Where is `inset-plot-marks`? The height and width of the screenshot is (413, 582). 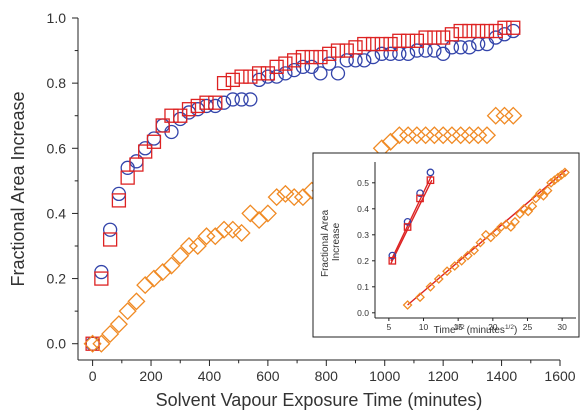
inset-plot-marks is located at coordinates (479, 238).